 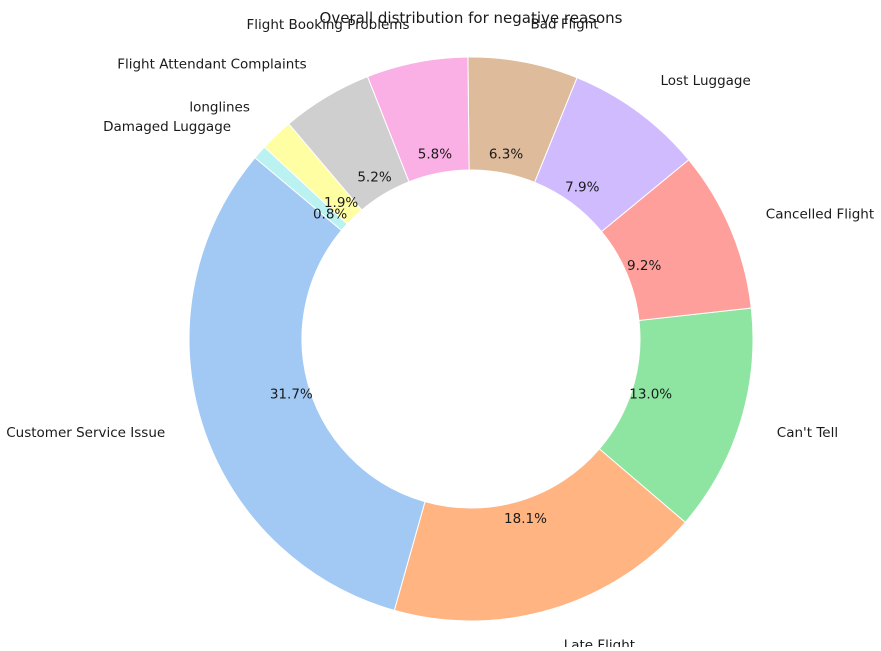 What do you see at coordinates (341, 203) in the screenshot?
I see `pct-label-longlines: 1.9%` at bounding box center [341, 203].